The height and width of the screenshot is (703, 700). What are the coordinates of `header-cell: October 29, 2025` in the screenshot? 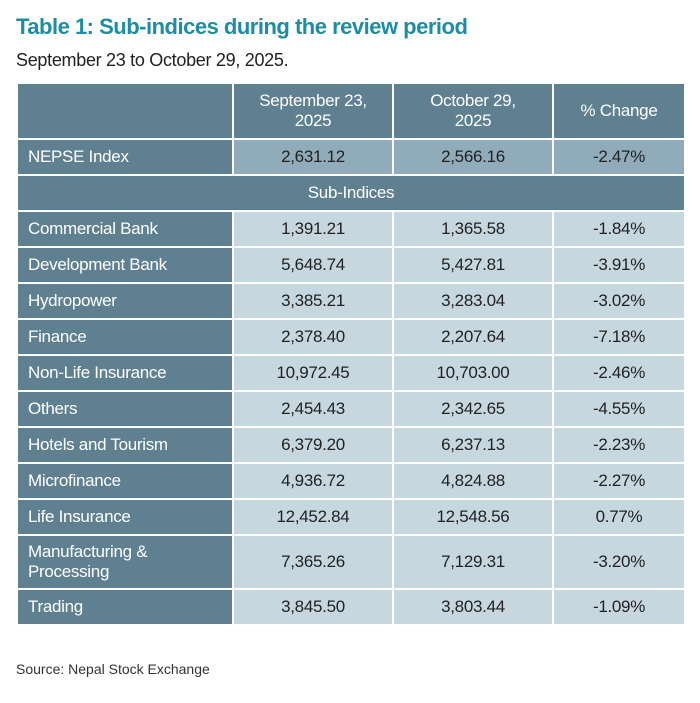 It's located at (473, 111).